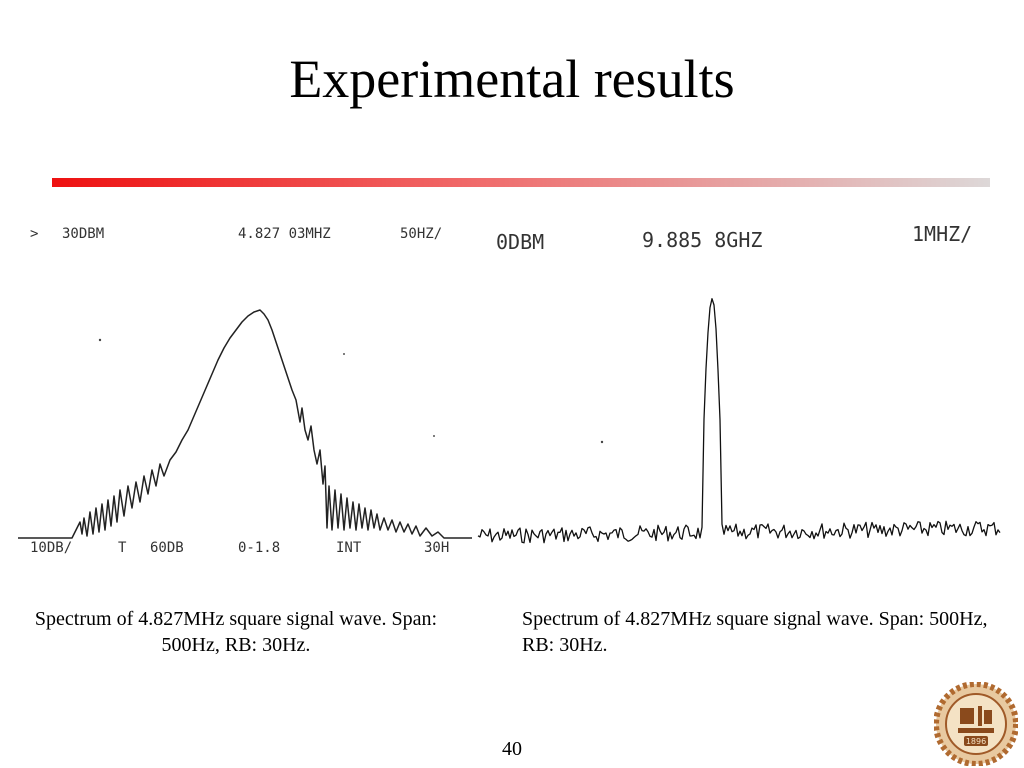 Image resolution: width=1024 pixels, height=768 pixels. I want to click on left-rbw: 30H, so click(437, 548).